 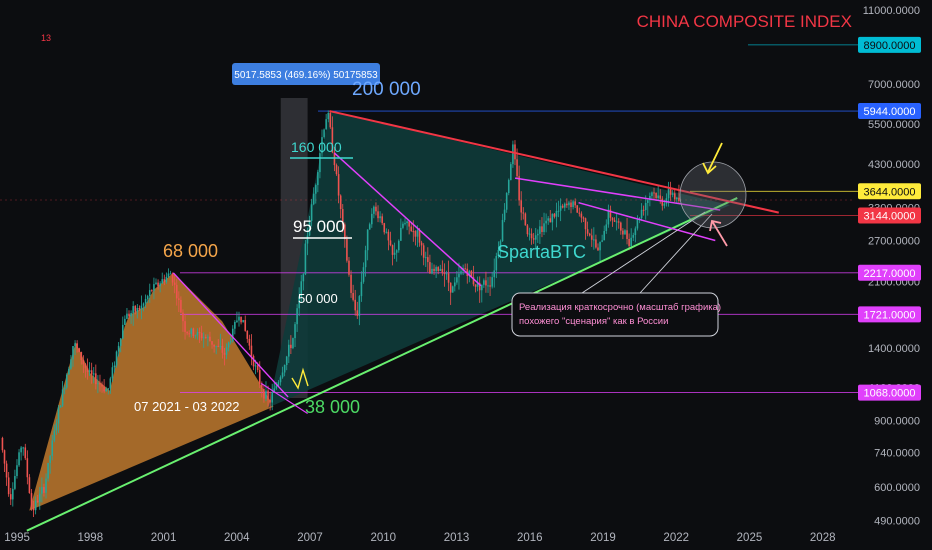 I want to click on price-badge: 8900.0000, so click(x=889, y=44).